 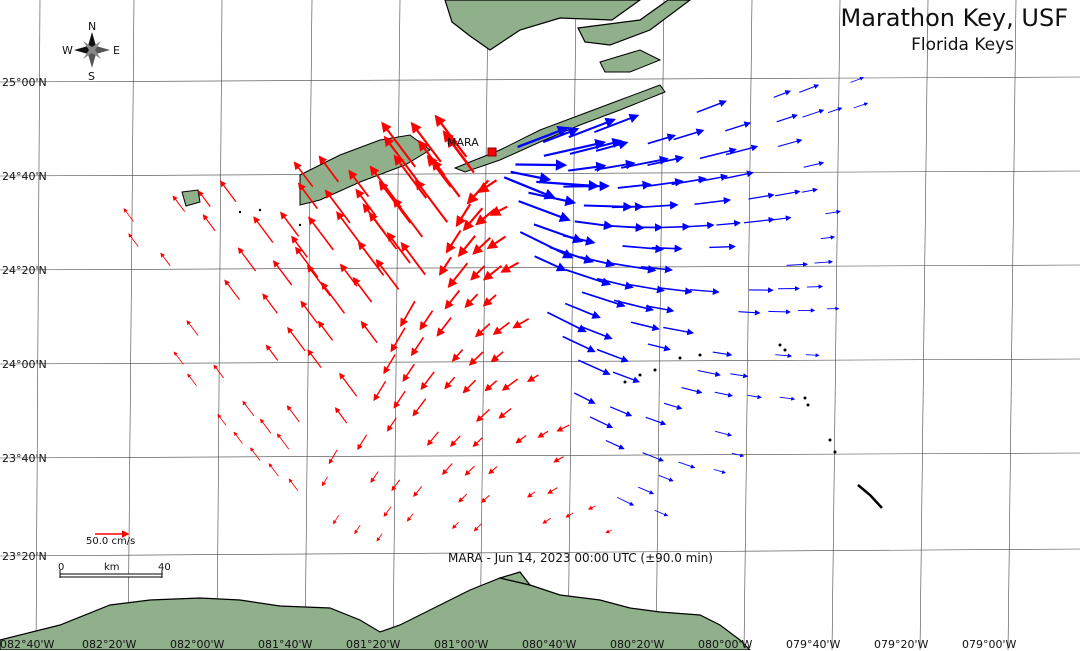 I want to click on compass-east: E, so click(x=116, y=50).